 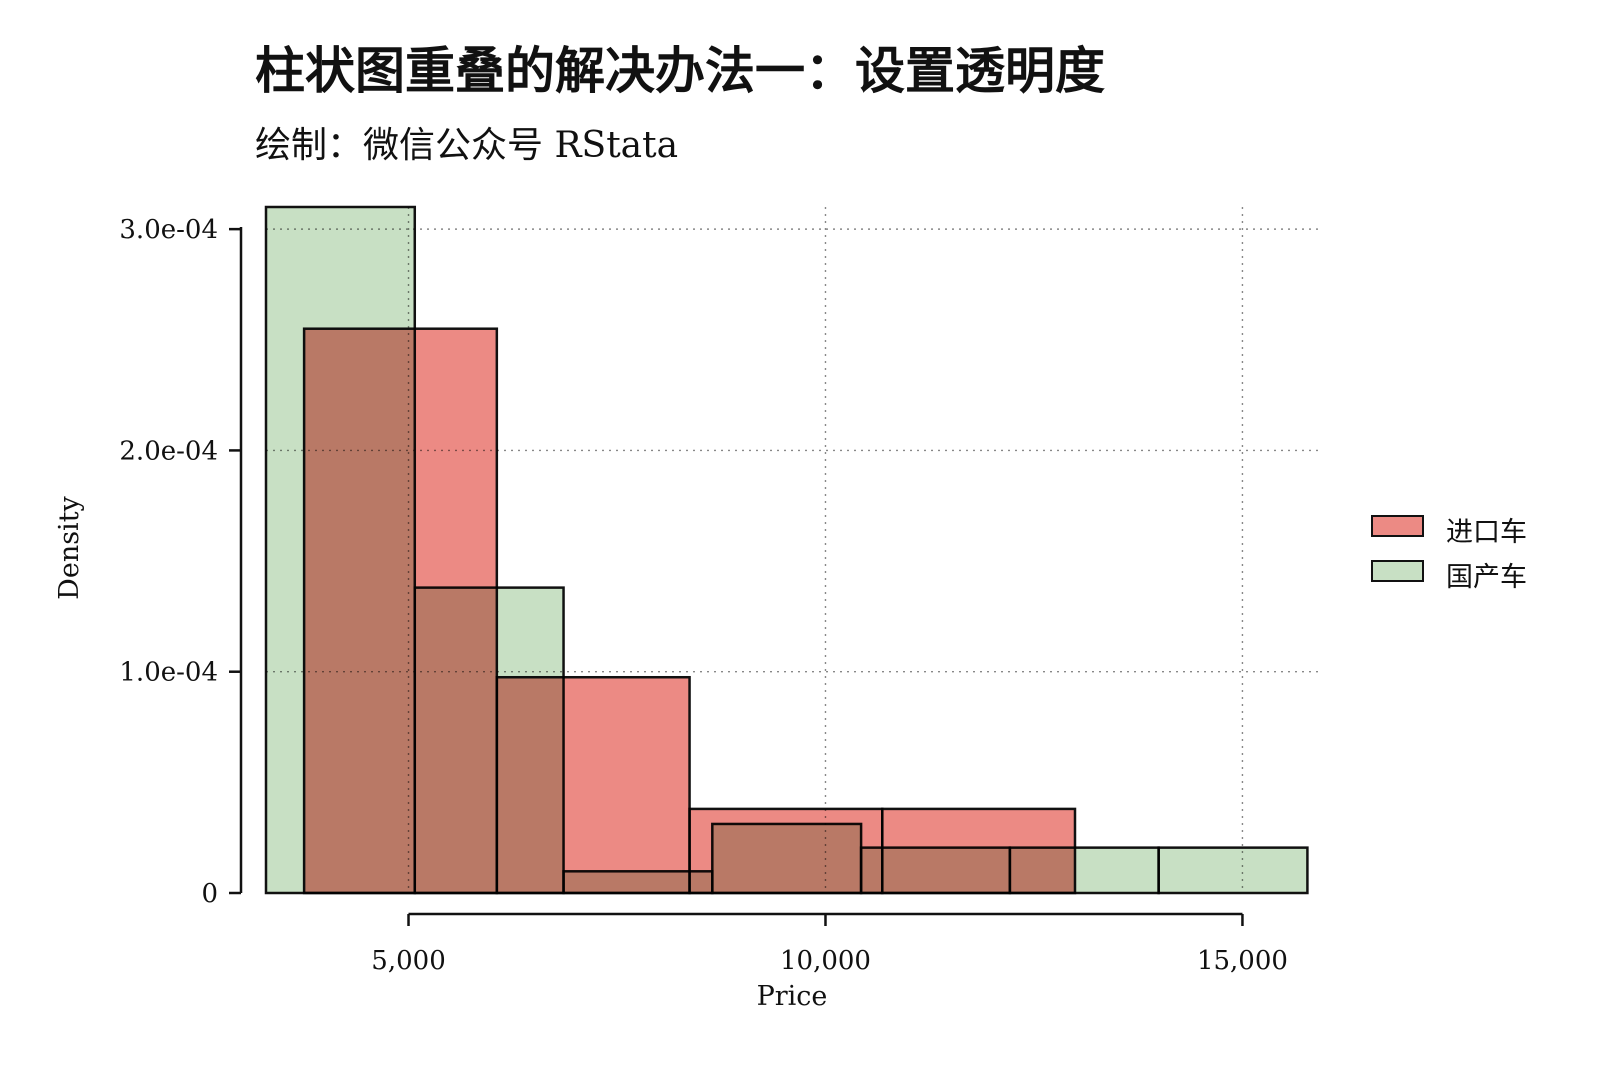 I want to click on x-tick-label: 5,000, so click(x=408, y=961).